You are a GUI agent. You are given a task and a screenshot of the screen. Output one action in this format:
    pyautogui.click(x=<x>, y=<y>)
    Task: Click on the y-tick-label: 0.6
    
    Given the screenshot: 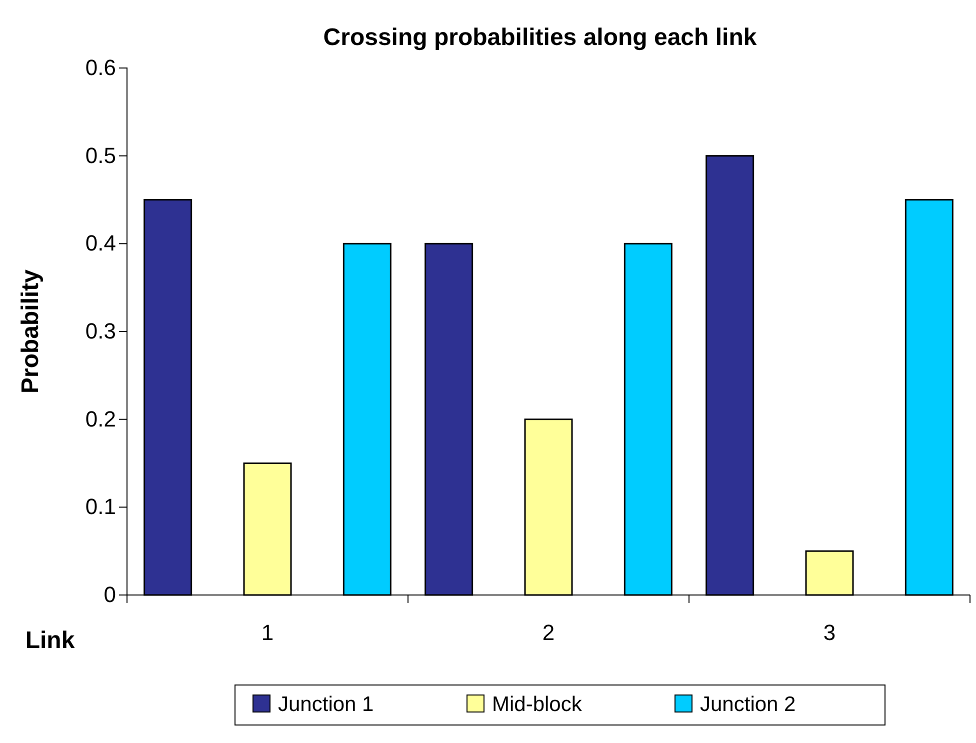 What is the action you would take?
    pyautogui.click(x=100, y=67)
    